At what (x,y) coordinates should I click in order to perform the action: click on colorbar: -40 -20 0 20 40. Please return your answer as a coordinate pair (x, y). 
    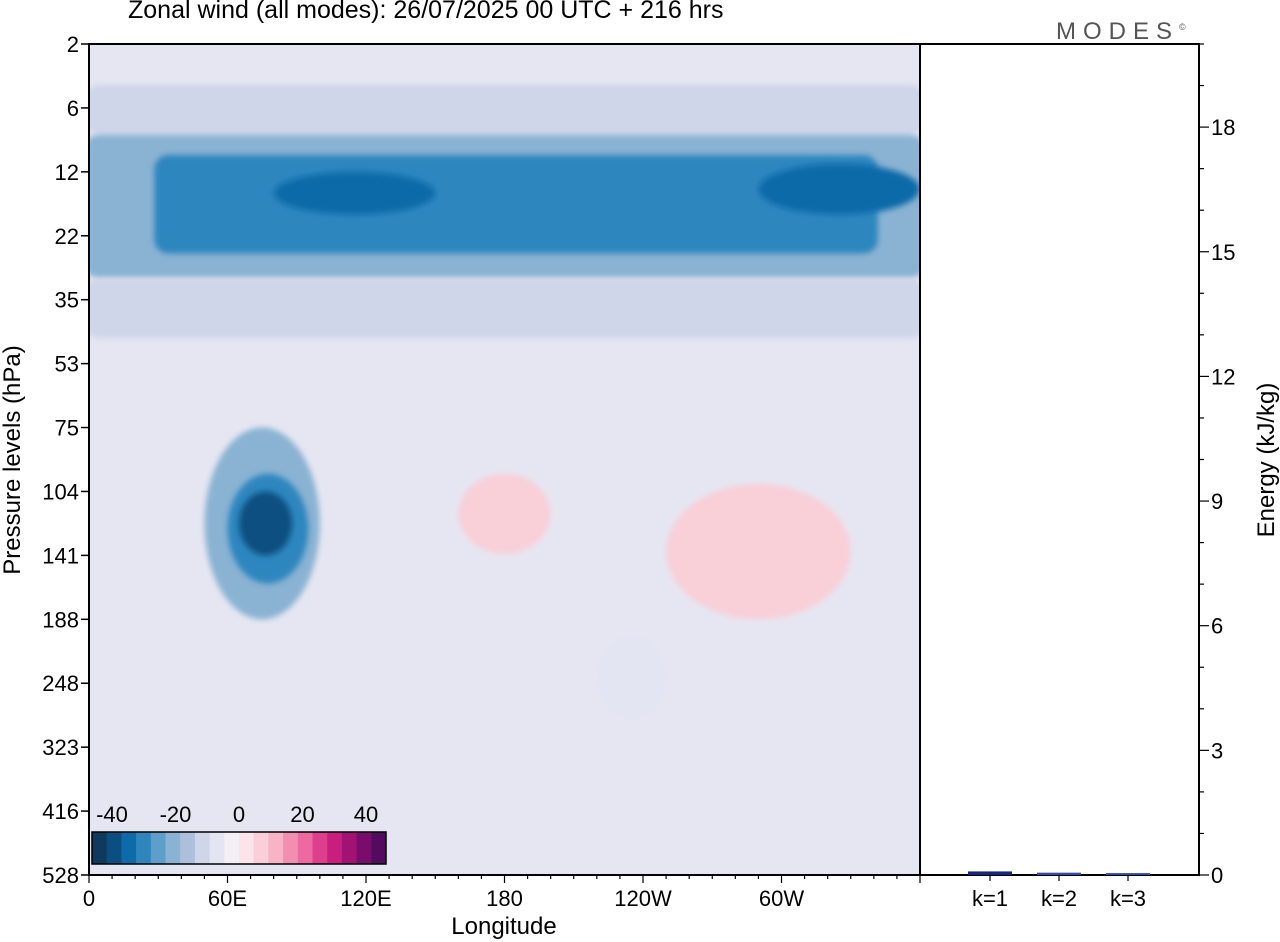
    Looking at the image, I should click on (239, 833).